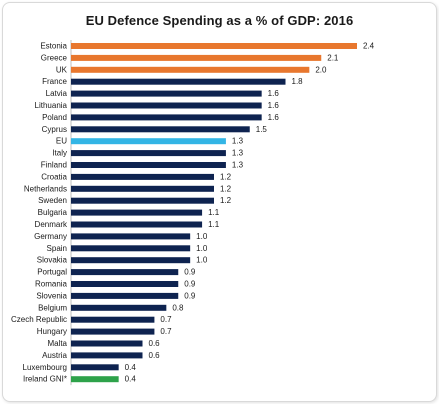  I want to click on bar-greece, so click(196, 57).